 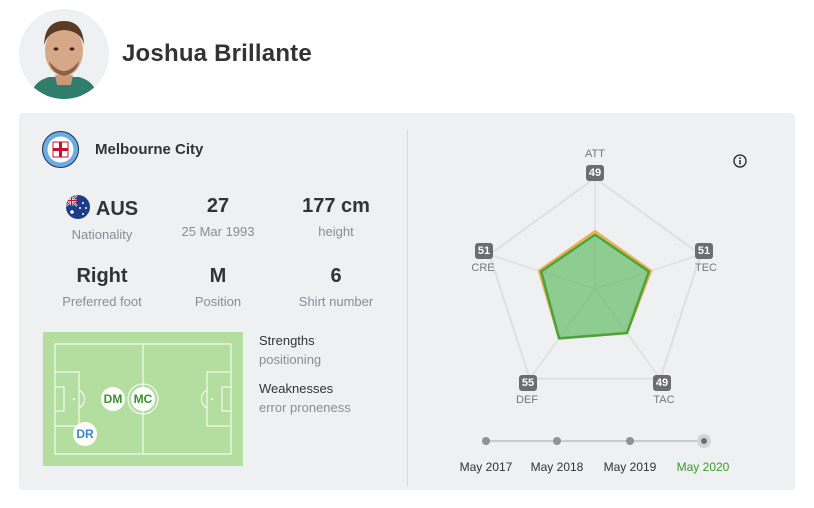 I want to click on position-marker-mc: MC, so click(x=143, y=399).